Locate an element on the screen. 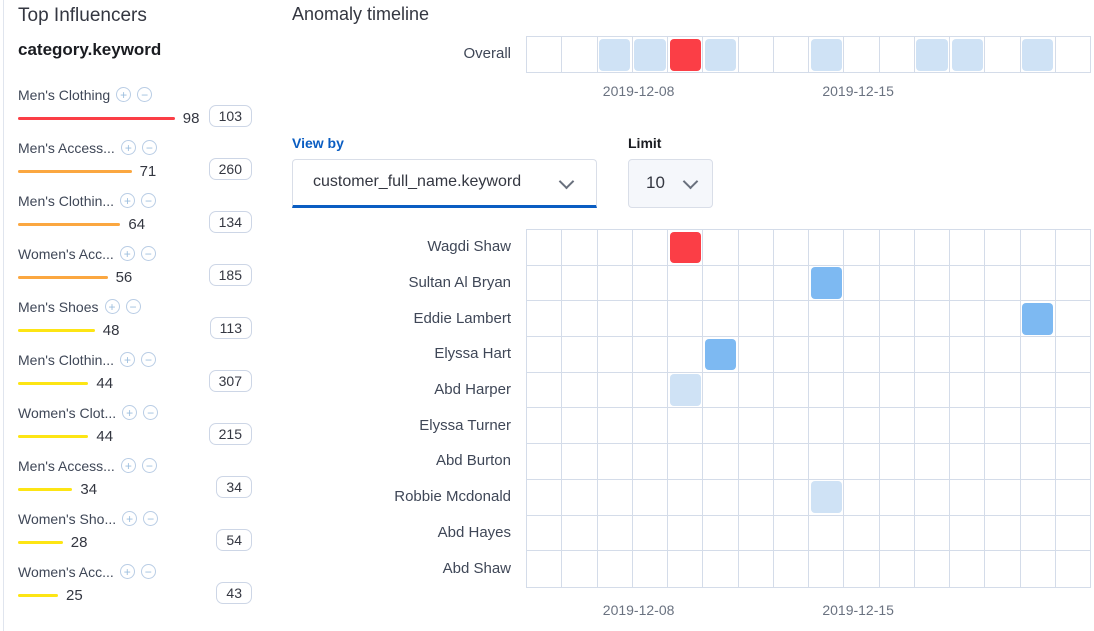 The width and height of the screenshot is (1094, 631). limit-select: 10 is located at coordinates (670, 183).